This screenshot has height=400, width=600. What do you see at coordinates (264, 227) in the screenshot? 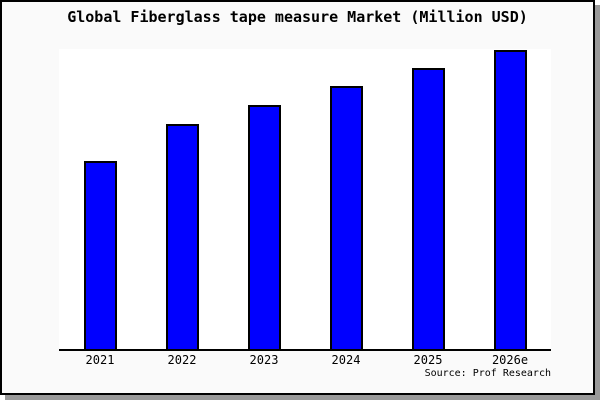
I see `bar-2023` at bounding box center [264, 227].